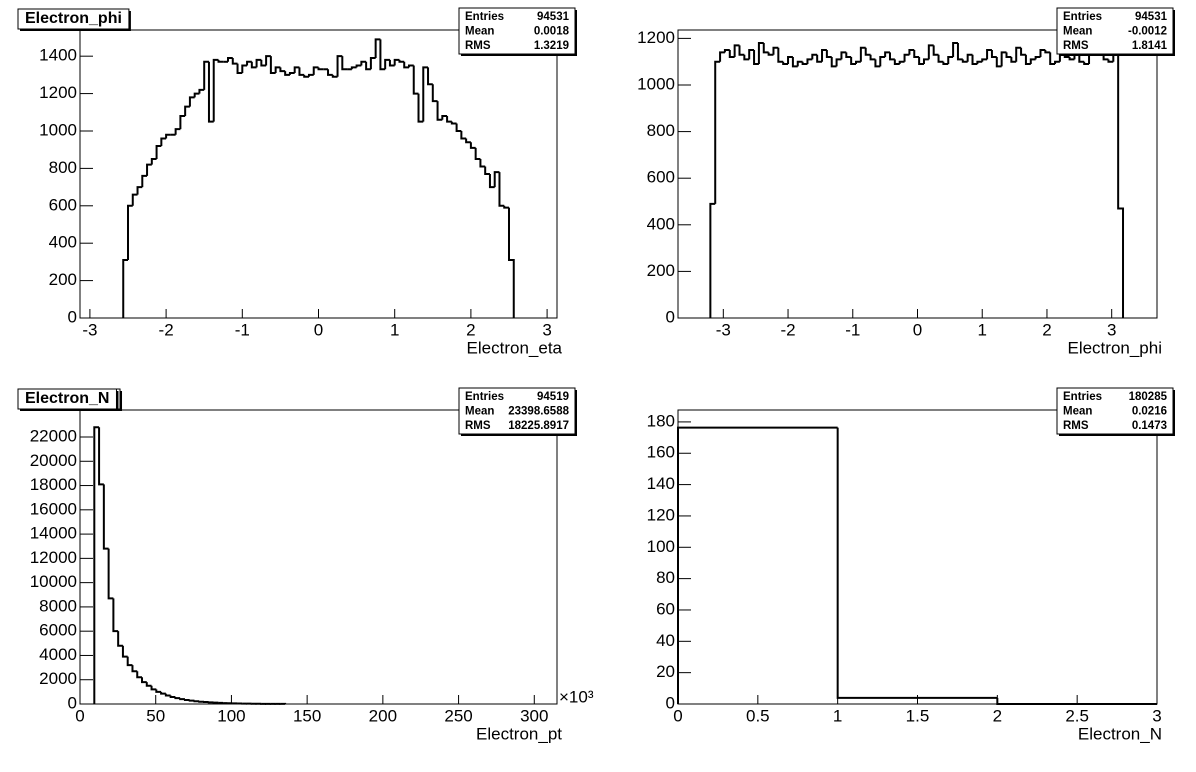 This screenshot has width=1196, height=772. Describe the element at coordinates (758, 715) in the screenshot. I see `x-tick-label: 0.5` at that location.